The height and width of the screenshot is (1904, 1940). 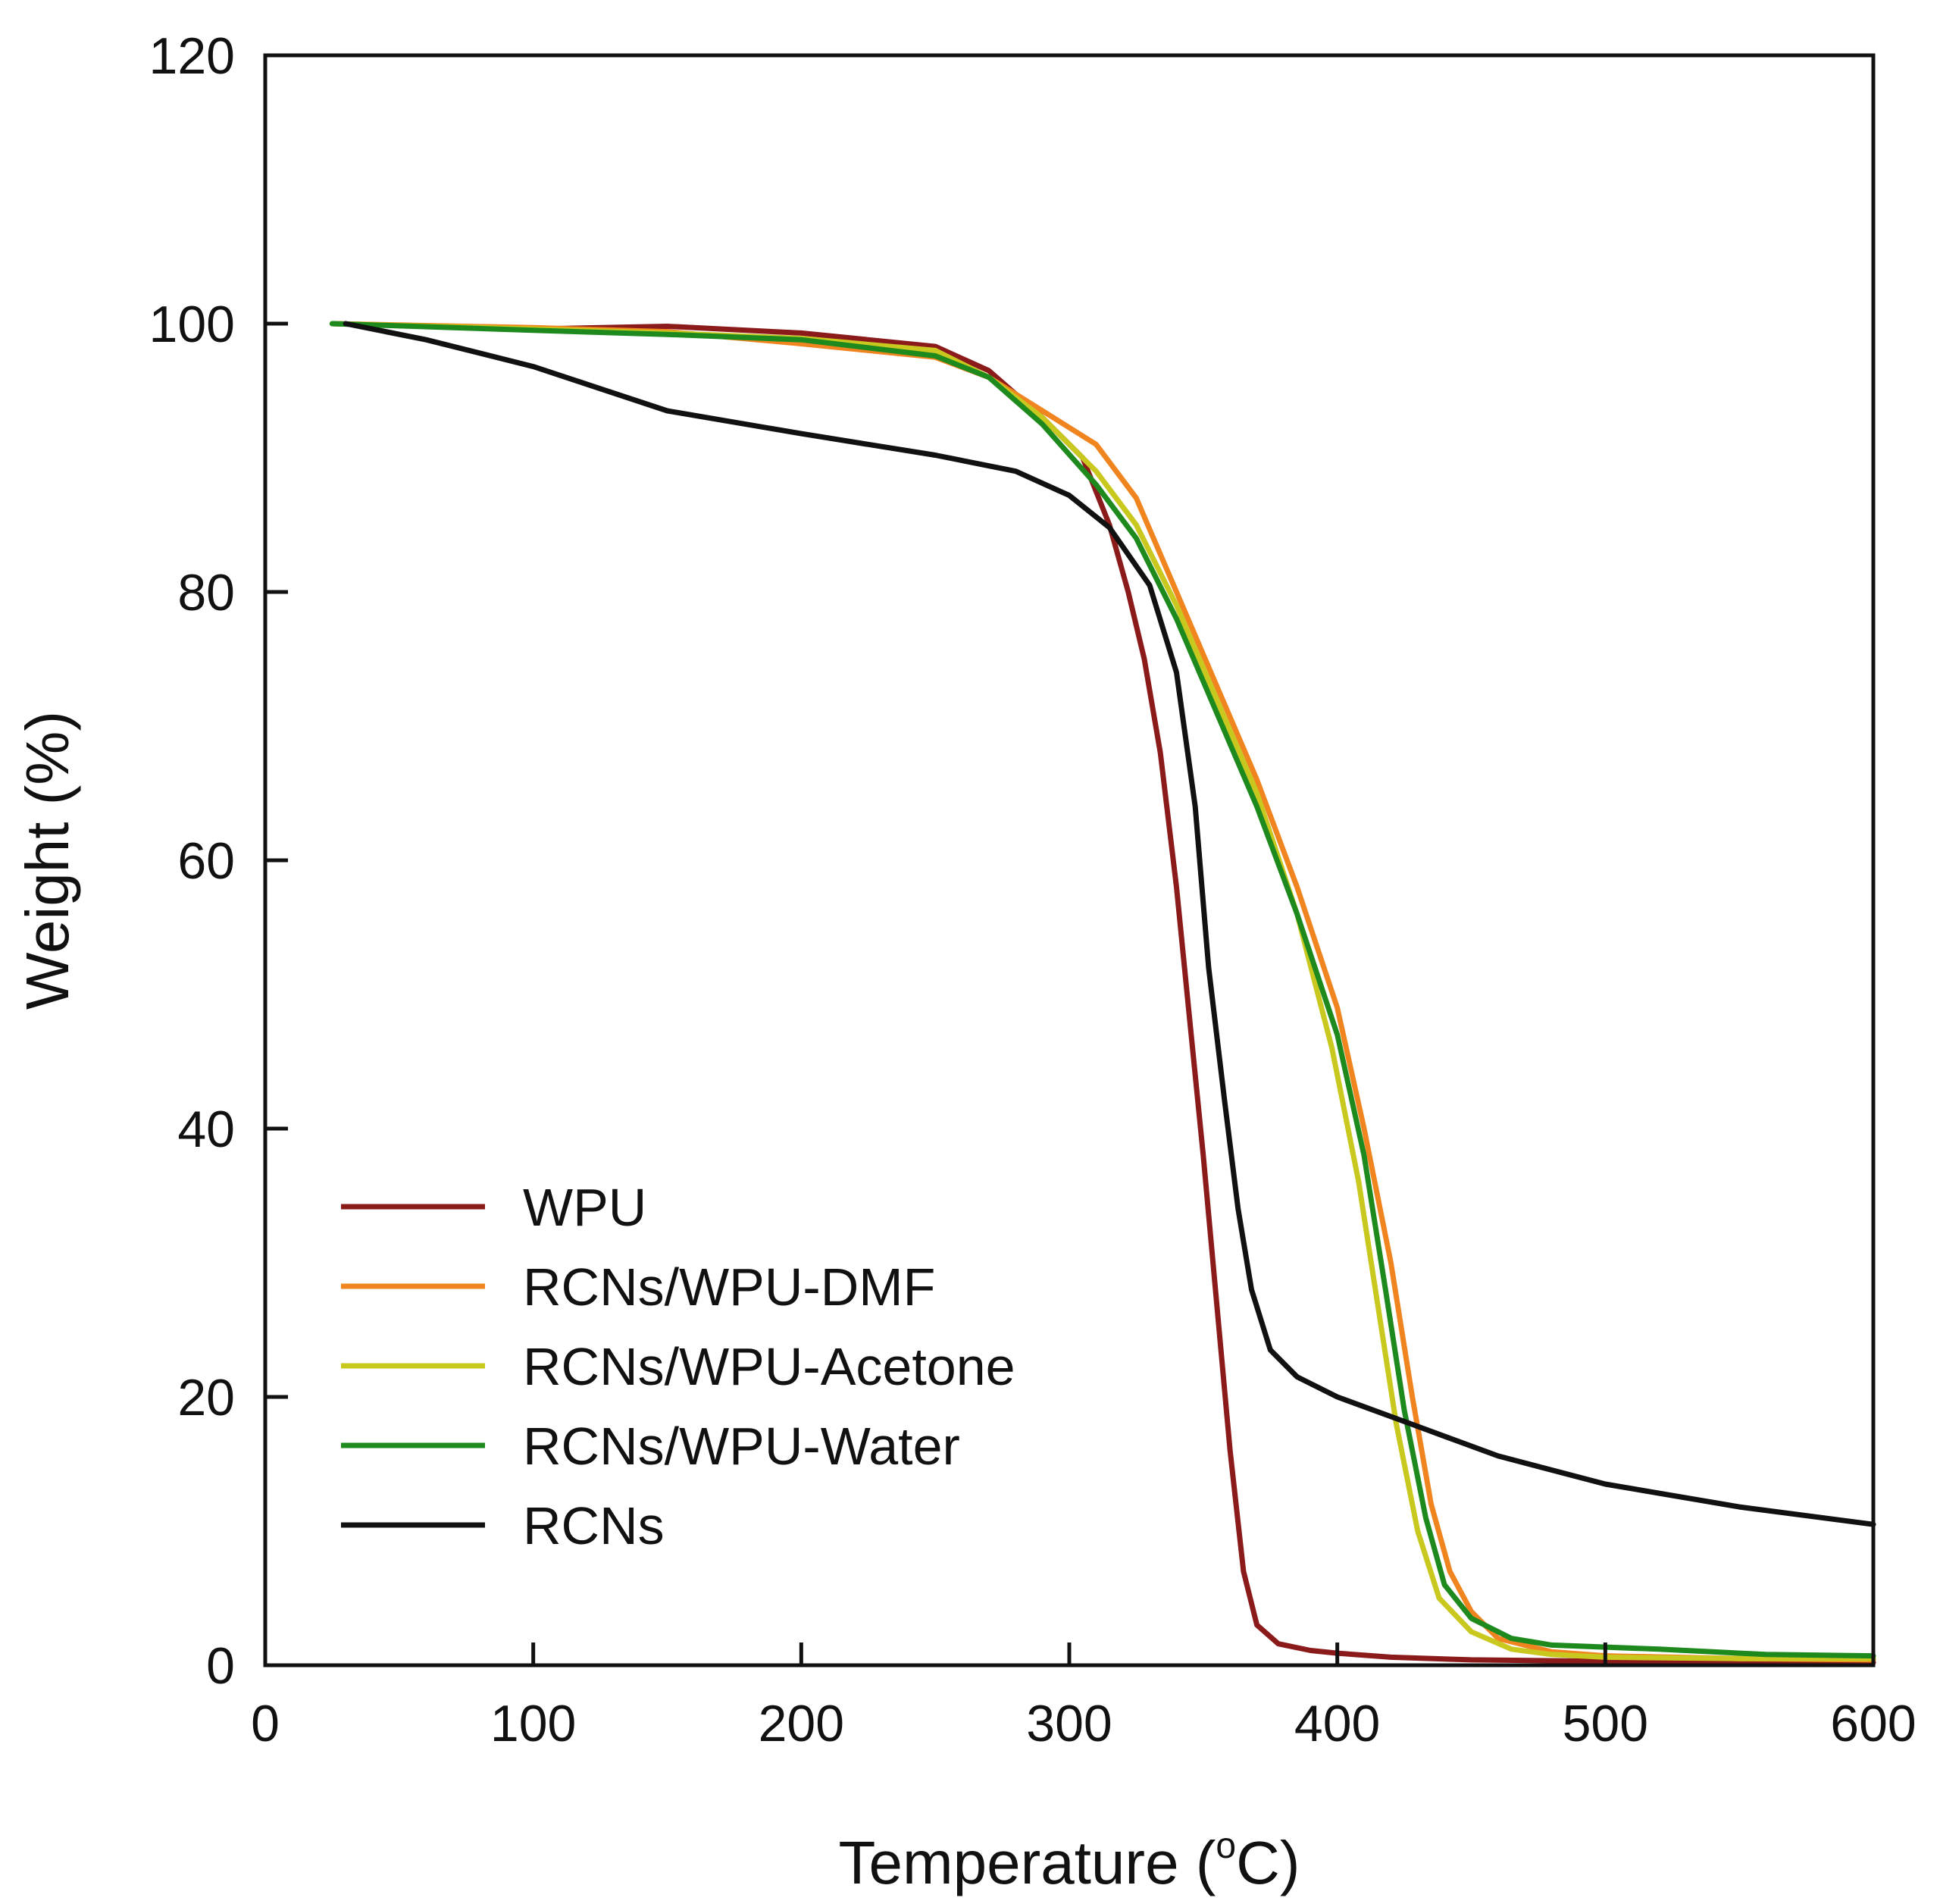 What do you see at coordinates (533, 1723) in the screenshot?
I see `x-tick-label: 100` at bounding box center [533, 1723].